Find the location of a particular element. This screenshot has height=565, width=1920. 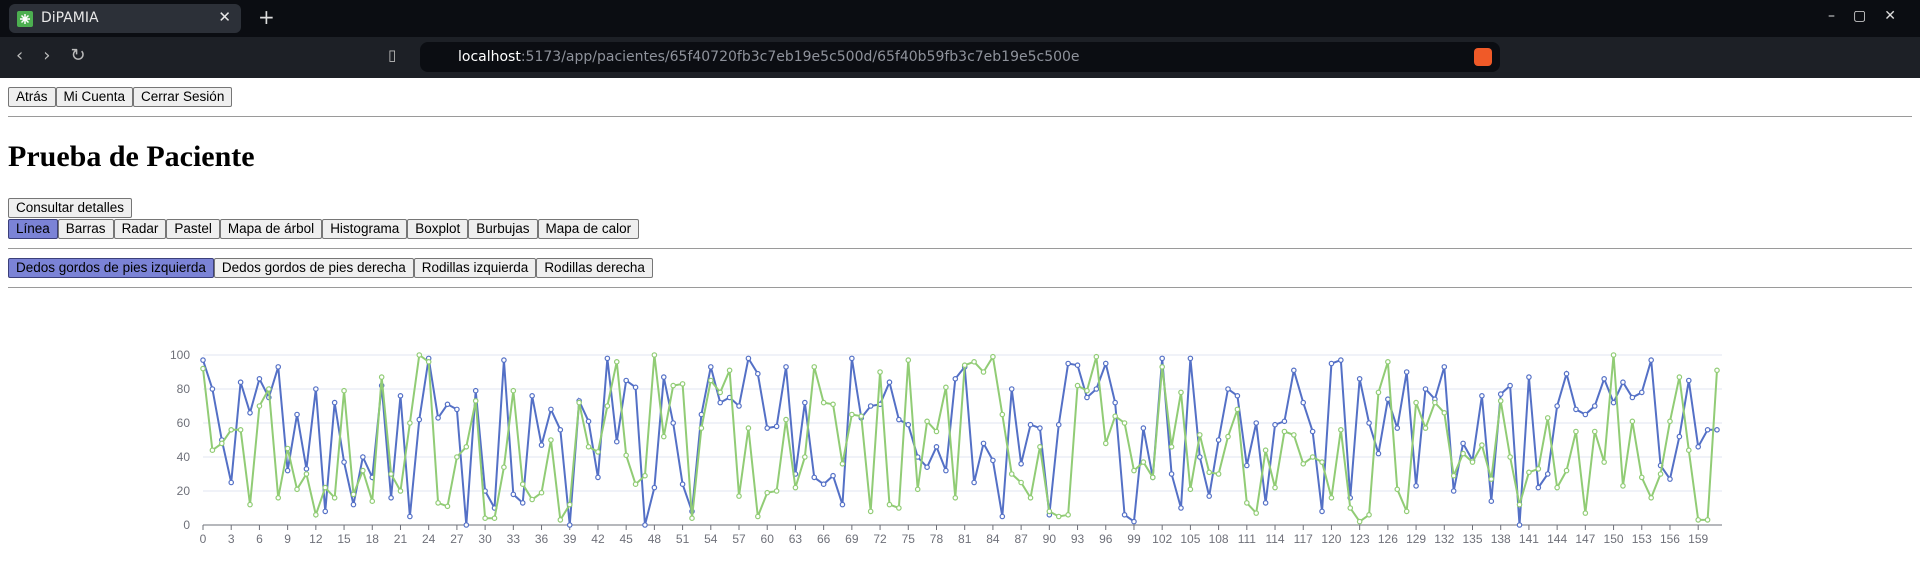

bookmark: ▯ is located at coordinates (392, 55).